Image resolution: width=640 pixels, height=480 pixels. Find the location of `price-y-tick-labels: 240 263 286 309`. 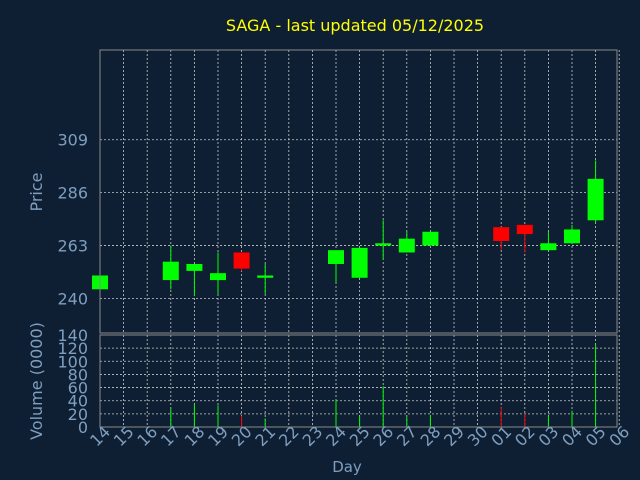

price-y-tick-labels: 240 263 286 309 is located at coordinates (72, 220).